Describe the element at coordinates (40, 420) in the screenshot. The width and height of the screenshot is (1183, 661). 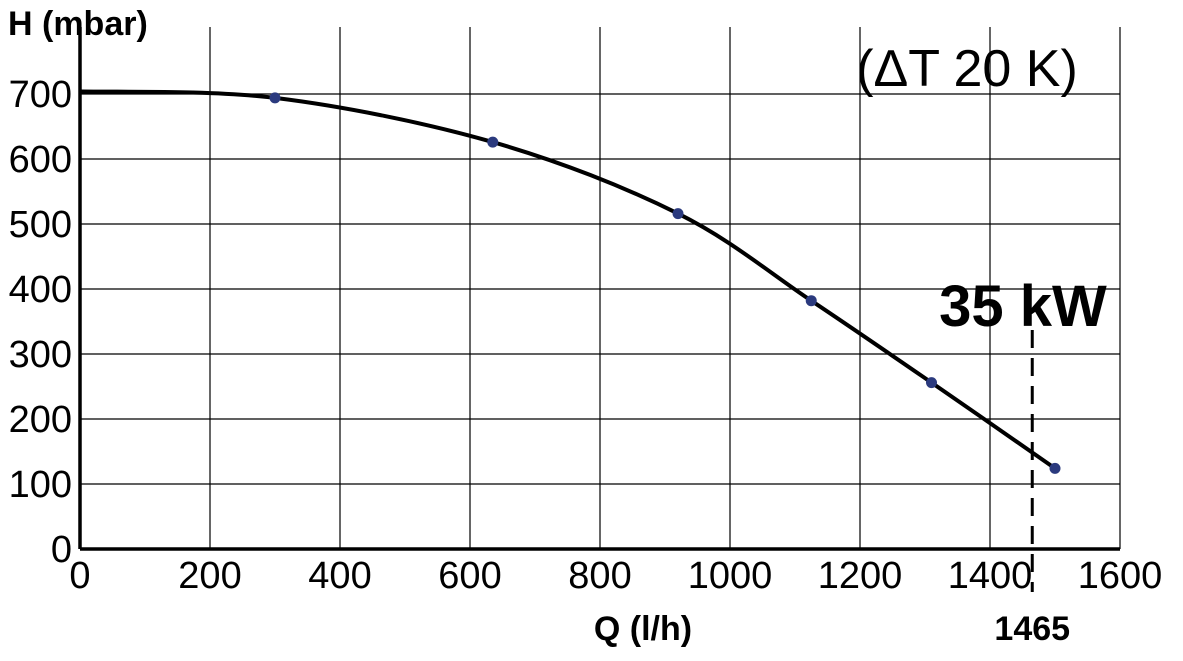
I see `y-tick-label-200: 200` at that location.